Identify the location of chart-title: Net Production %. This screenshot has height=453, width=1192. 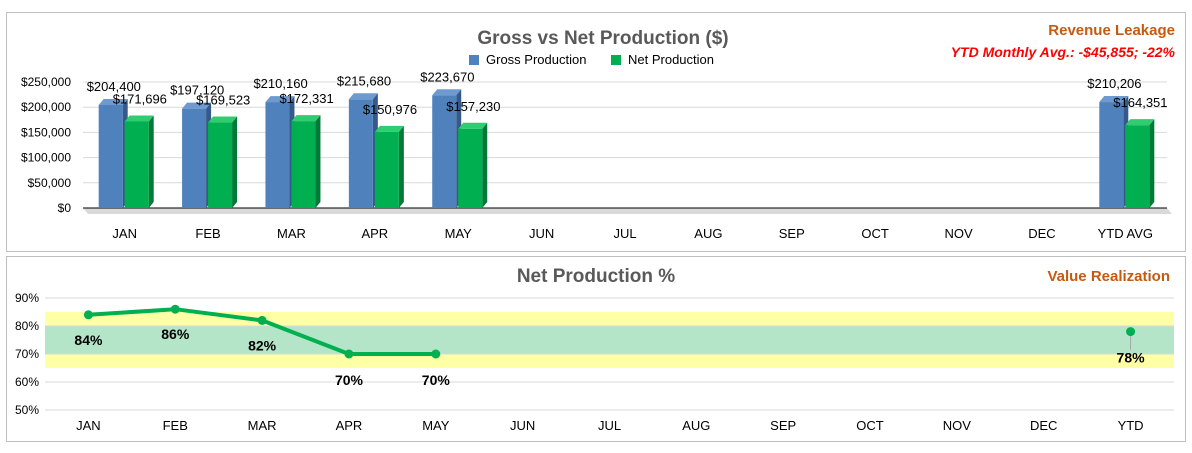
(596, 276).